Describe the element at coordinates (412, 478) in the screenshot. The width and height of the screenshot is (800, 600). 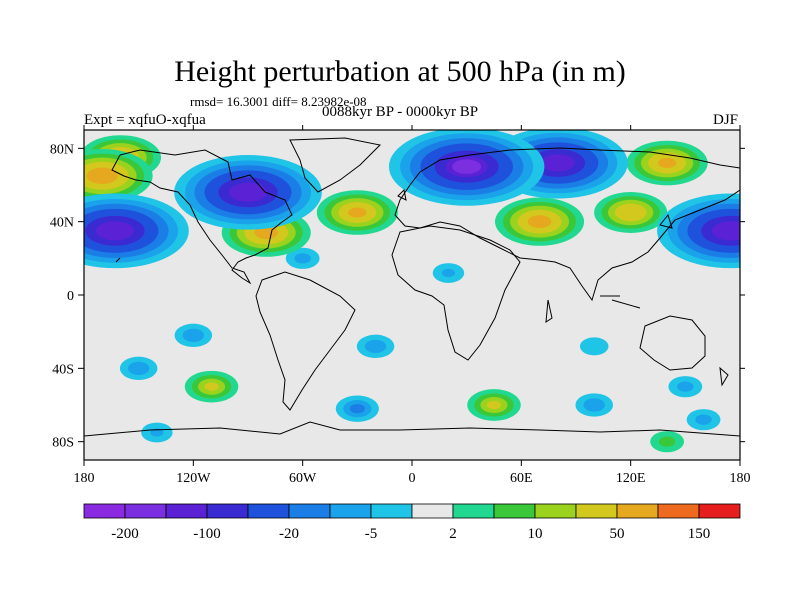
I see `x-tick-label: 0` at that location.